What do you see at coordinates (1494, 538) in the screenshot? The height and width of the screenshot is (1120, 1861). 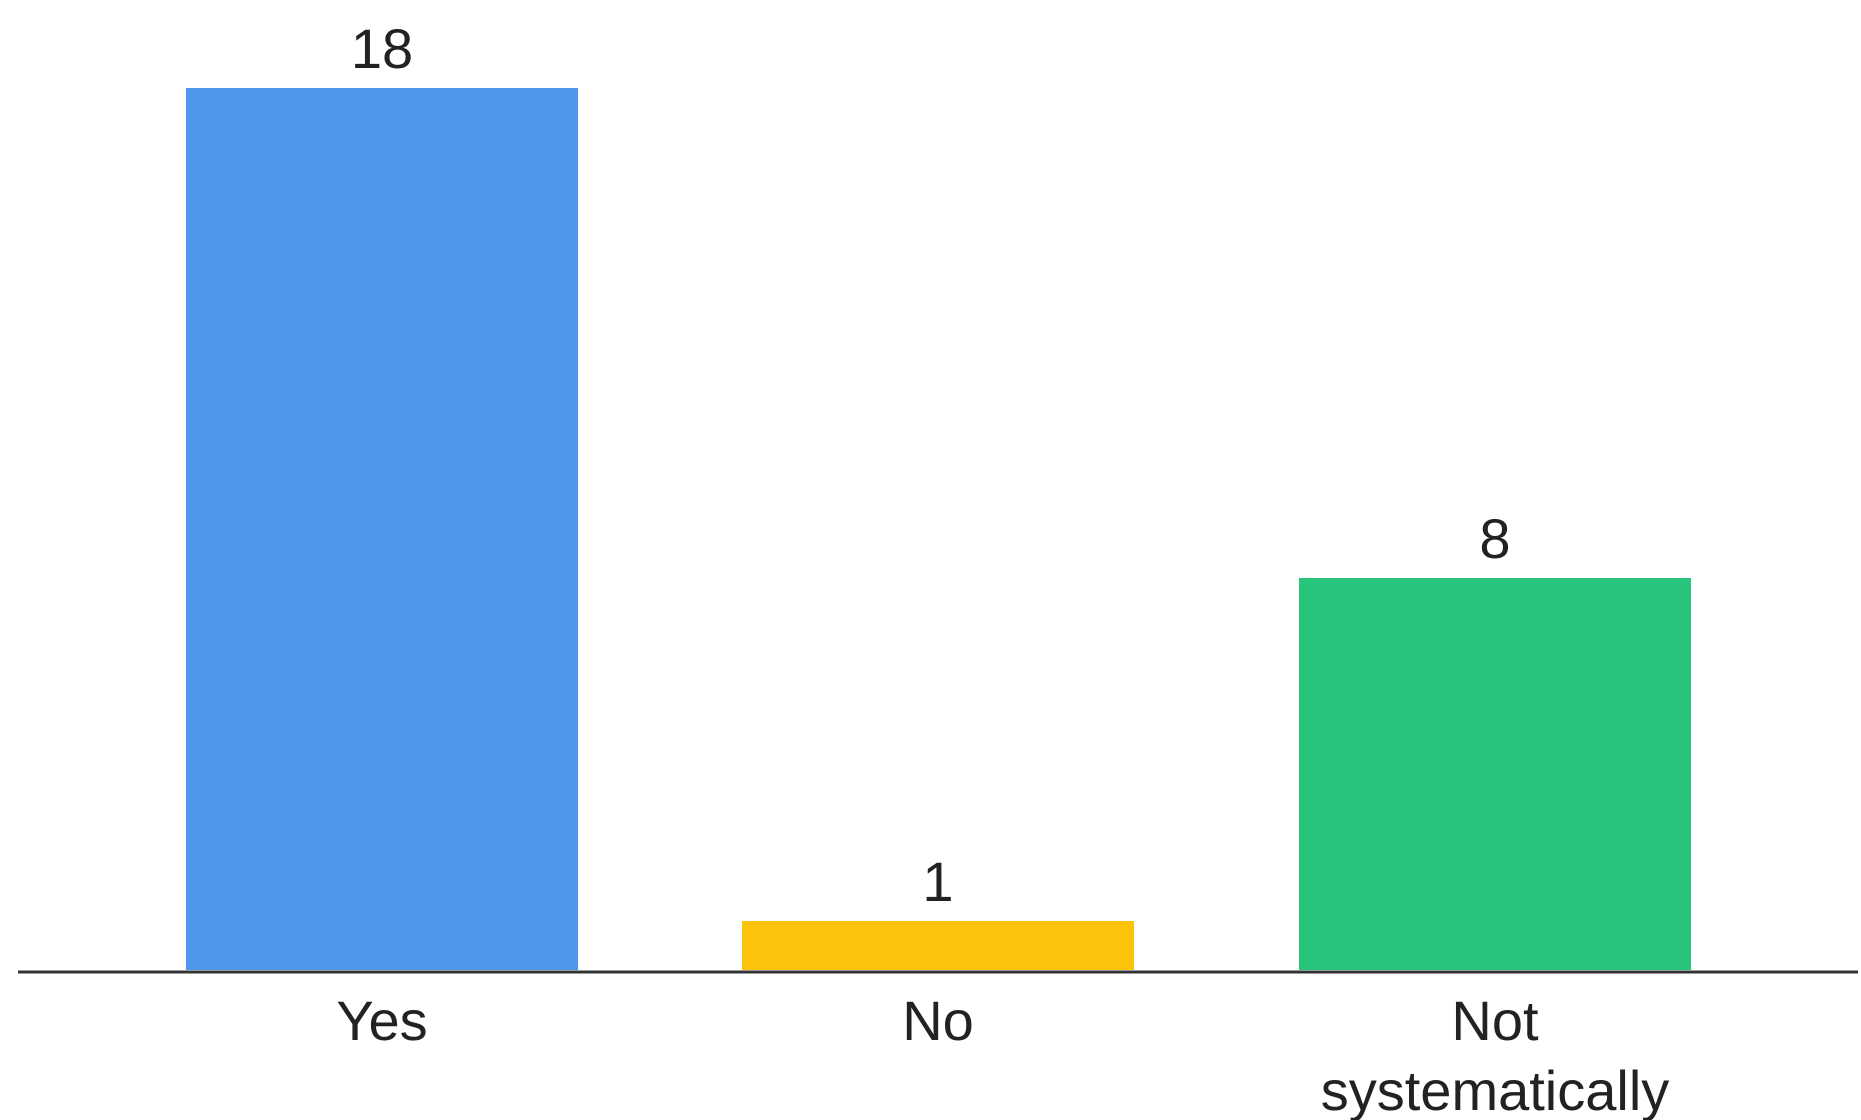 I see `value-label-3: 8` at bounding box center [1494, 538].